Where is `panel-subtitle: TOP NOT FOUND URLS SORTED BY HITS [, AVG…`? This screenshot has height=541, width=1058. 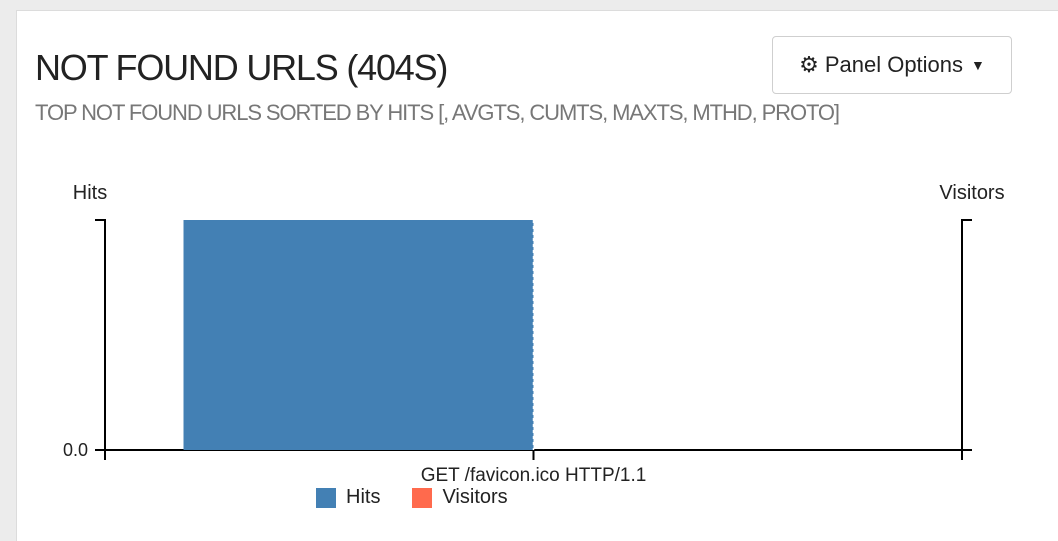 panel-subtitle: TOP NOT FOUND URLS SORTED BY HITS [, AVG… is located at coordinates (437, 112).